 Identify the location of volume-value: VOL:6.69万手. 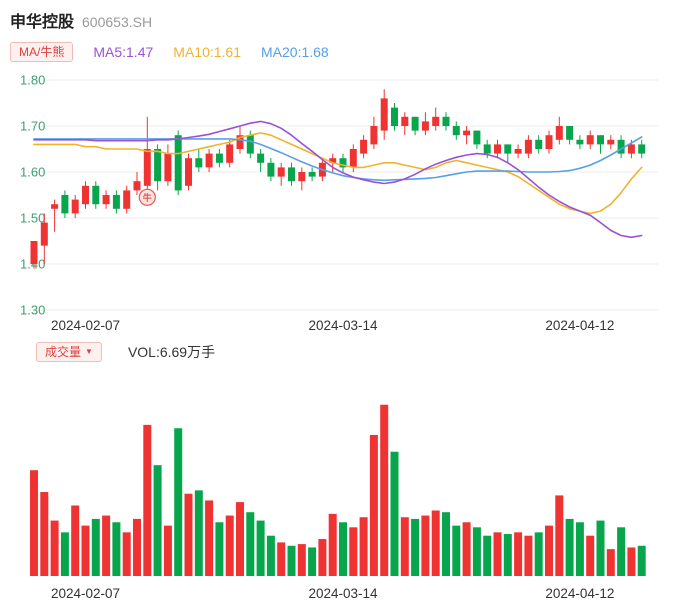
(171, 352).